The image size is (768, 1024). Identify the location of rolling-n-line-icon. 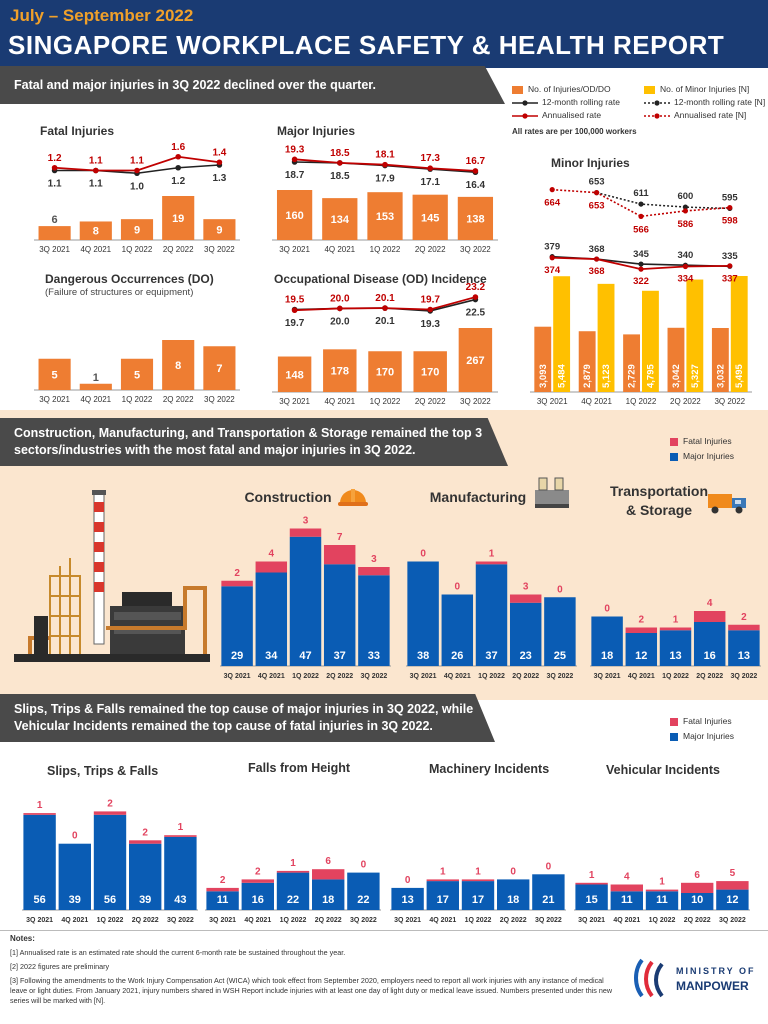
(657, 103).